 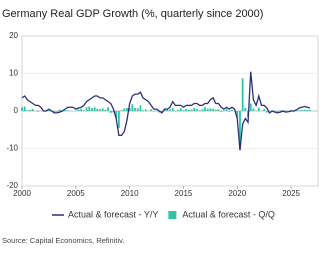 What do you see at coordinates (291, 193) in the screenshot?
I see `x-tick-label: 2025` at bounding box center [291, 193].